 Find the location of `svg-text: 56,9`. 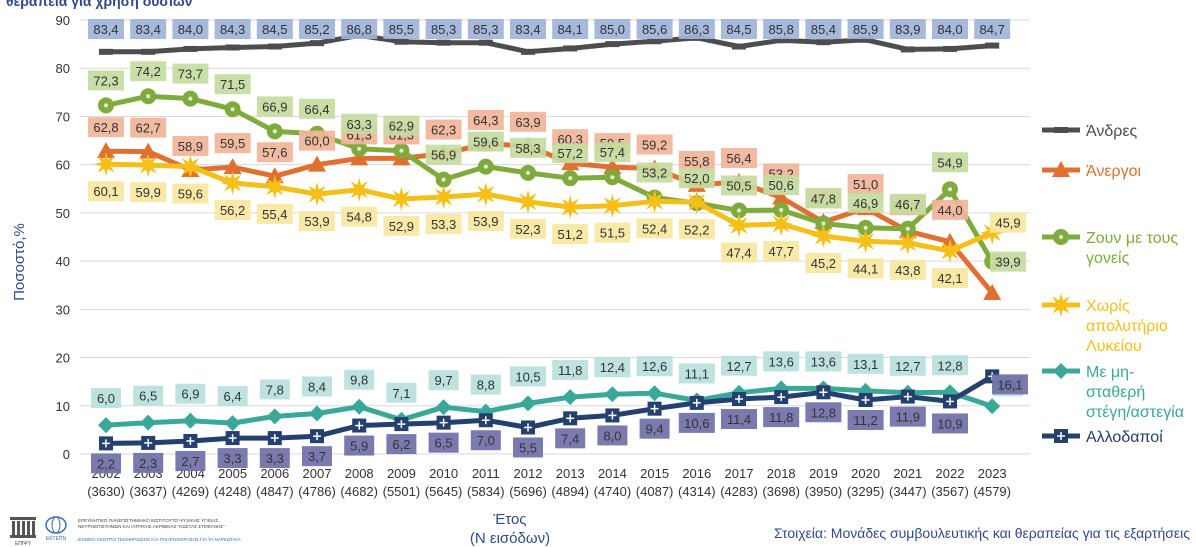

svg-text: 56,9 is located at coordinates (443, 155).